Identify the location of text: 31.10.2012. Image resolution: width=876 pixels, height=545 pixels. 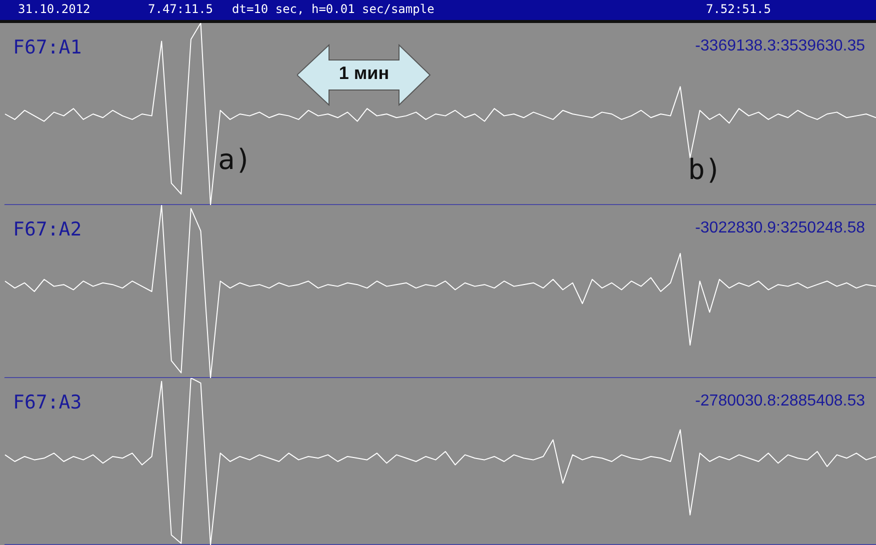
(54, 9).